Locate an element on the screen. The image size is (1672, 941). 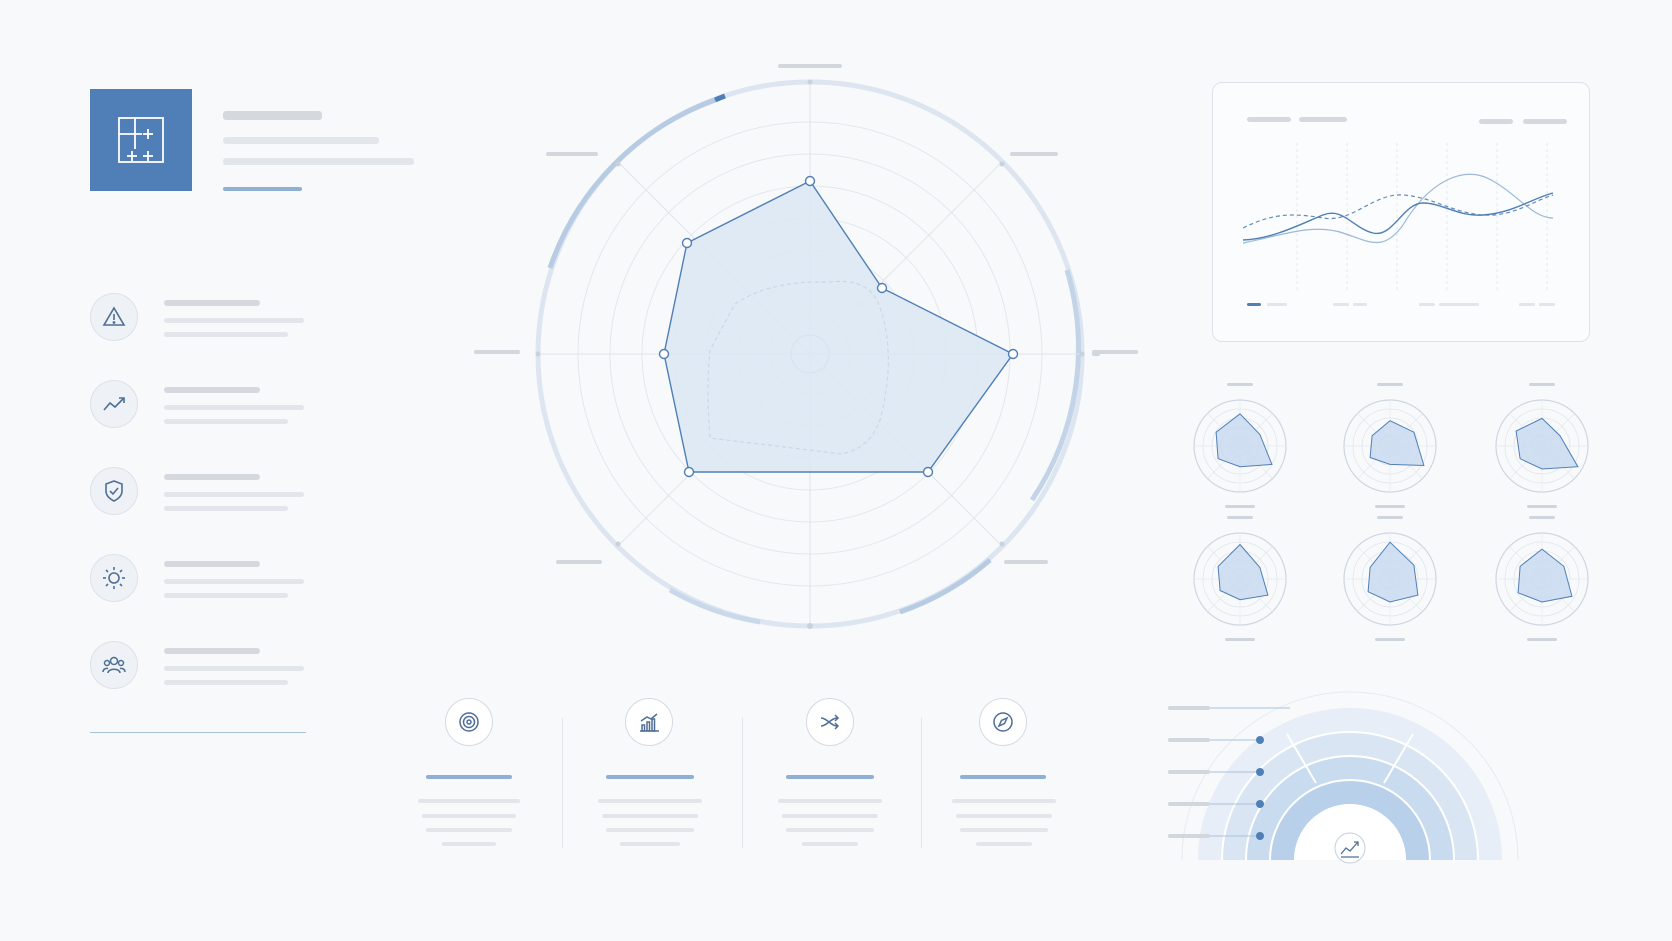
floorplan-icon is located at coordinates (141, 140).